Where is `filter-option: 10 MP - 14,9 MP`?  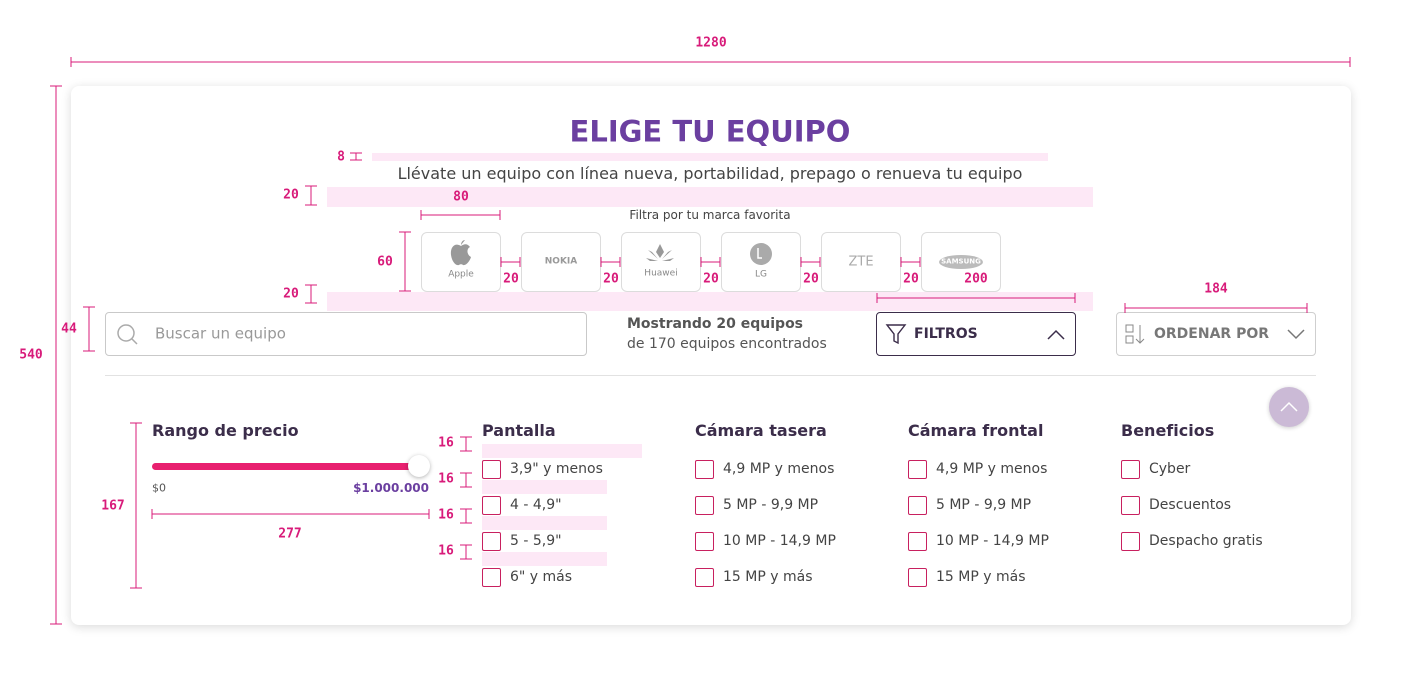 filter-option: 10 MP - 14,9 MP is located at coordinates (779, 541).